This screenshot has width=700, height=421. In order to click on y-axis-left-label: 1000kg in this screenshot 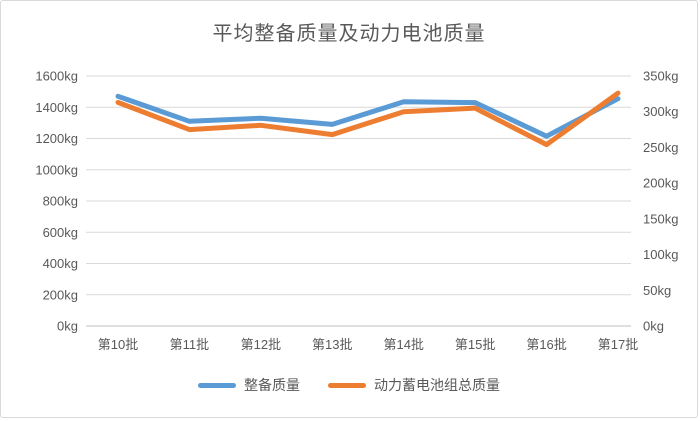, I will do `click(56, 169)`.